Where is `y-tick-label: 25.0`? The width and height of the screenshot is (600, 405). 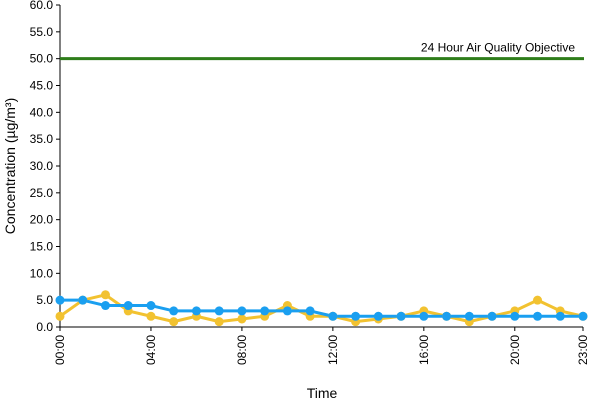
y-tick-label: 25.0 is located at coordinates (42, 193).